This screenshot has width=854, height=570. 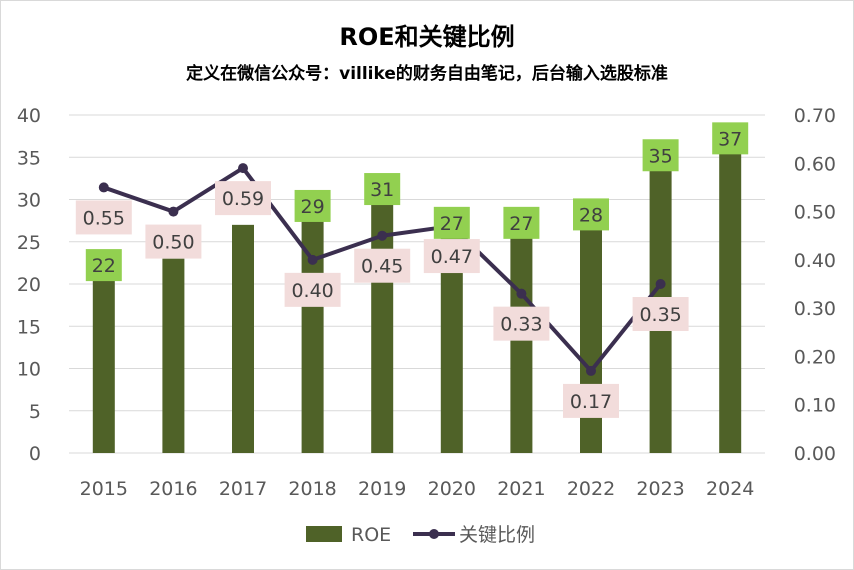 I want to click on y-right-tick-label: 0.30, so click(x=815, y=309).